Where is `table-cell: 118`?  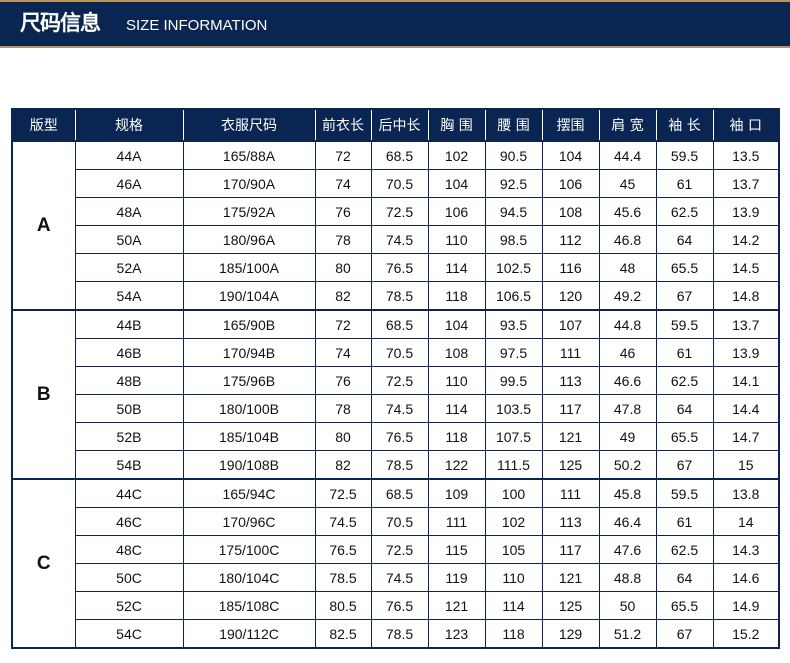
table-cell: 118 is located at coordinates (456, 295).